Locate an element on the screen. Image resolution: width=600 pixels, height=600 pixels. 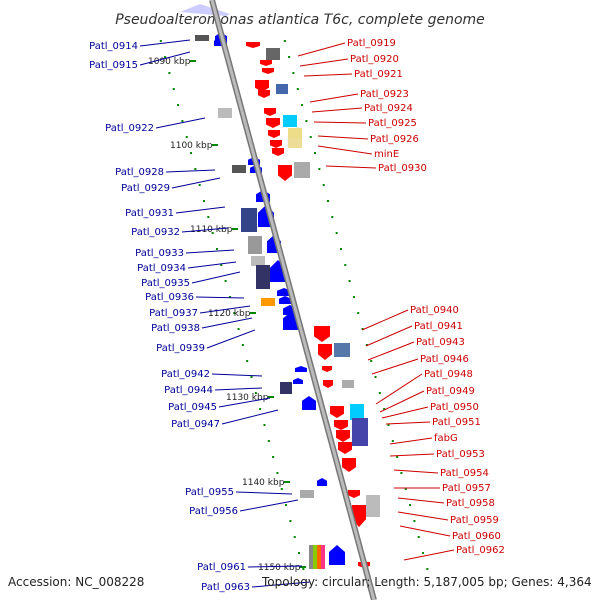
forward-gene-label-patl-0932: Patl_0932 is located at coordinates (155, 232).